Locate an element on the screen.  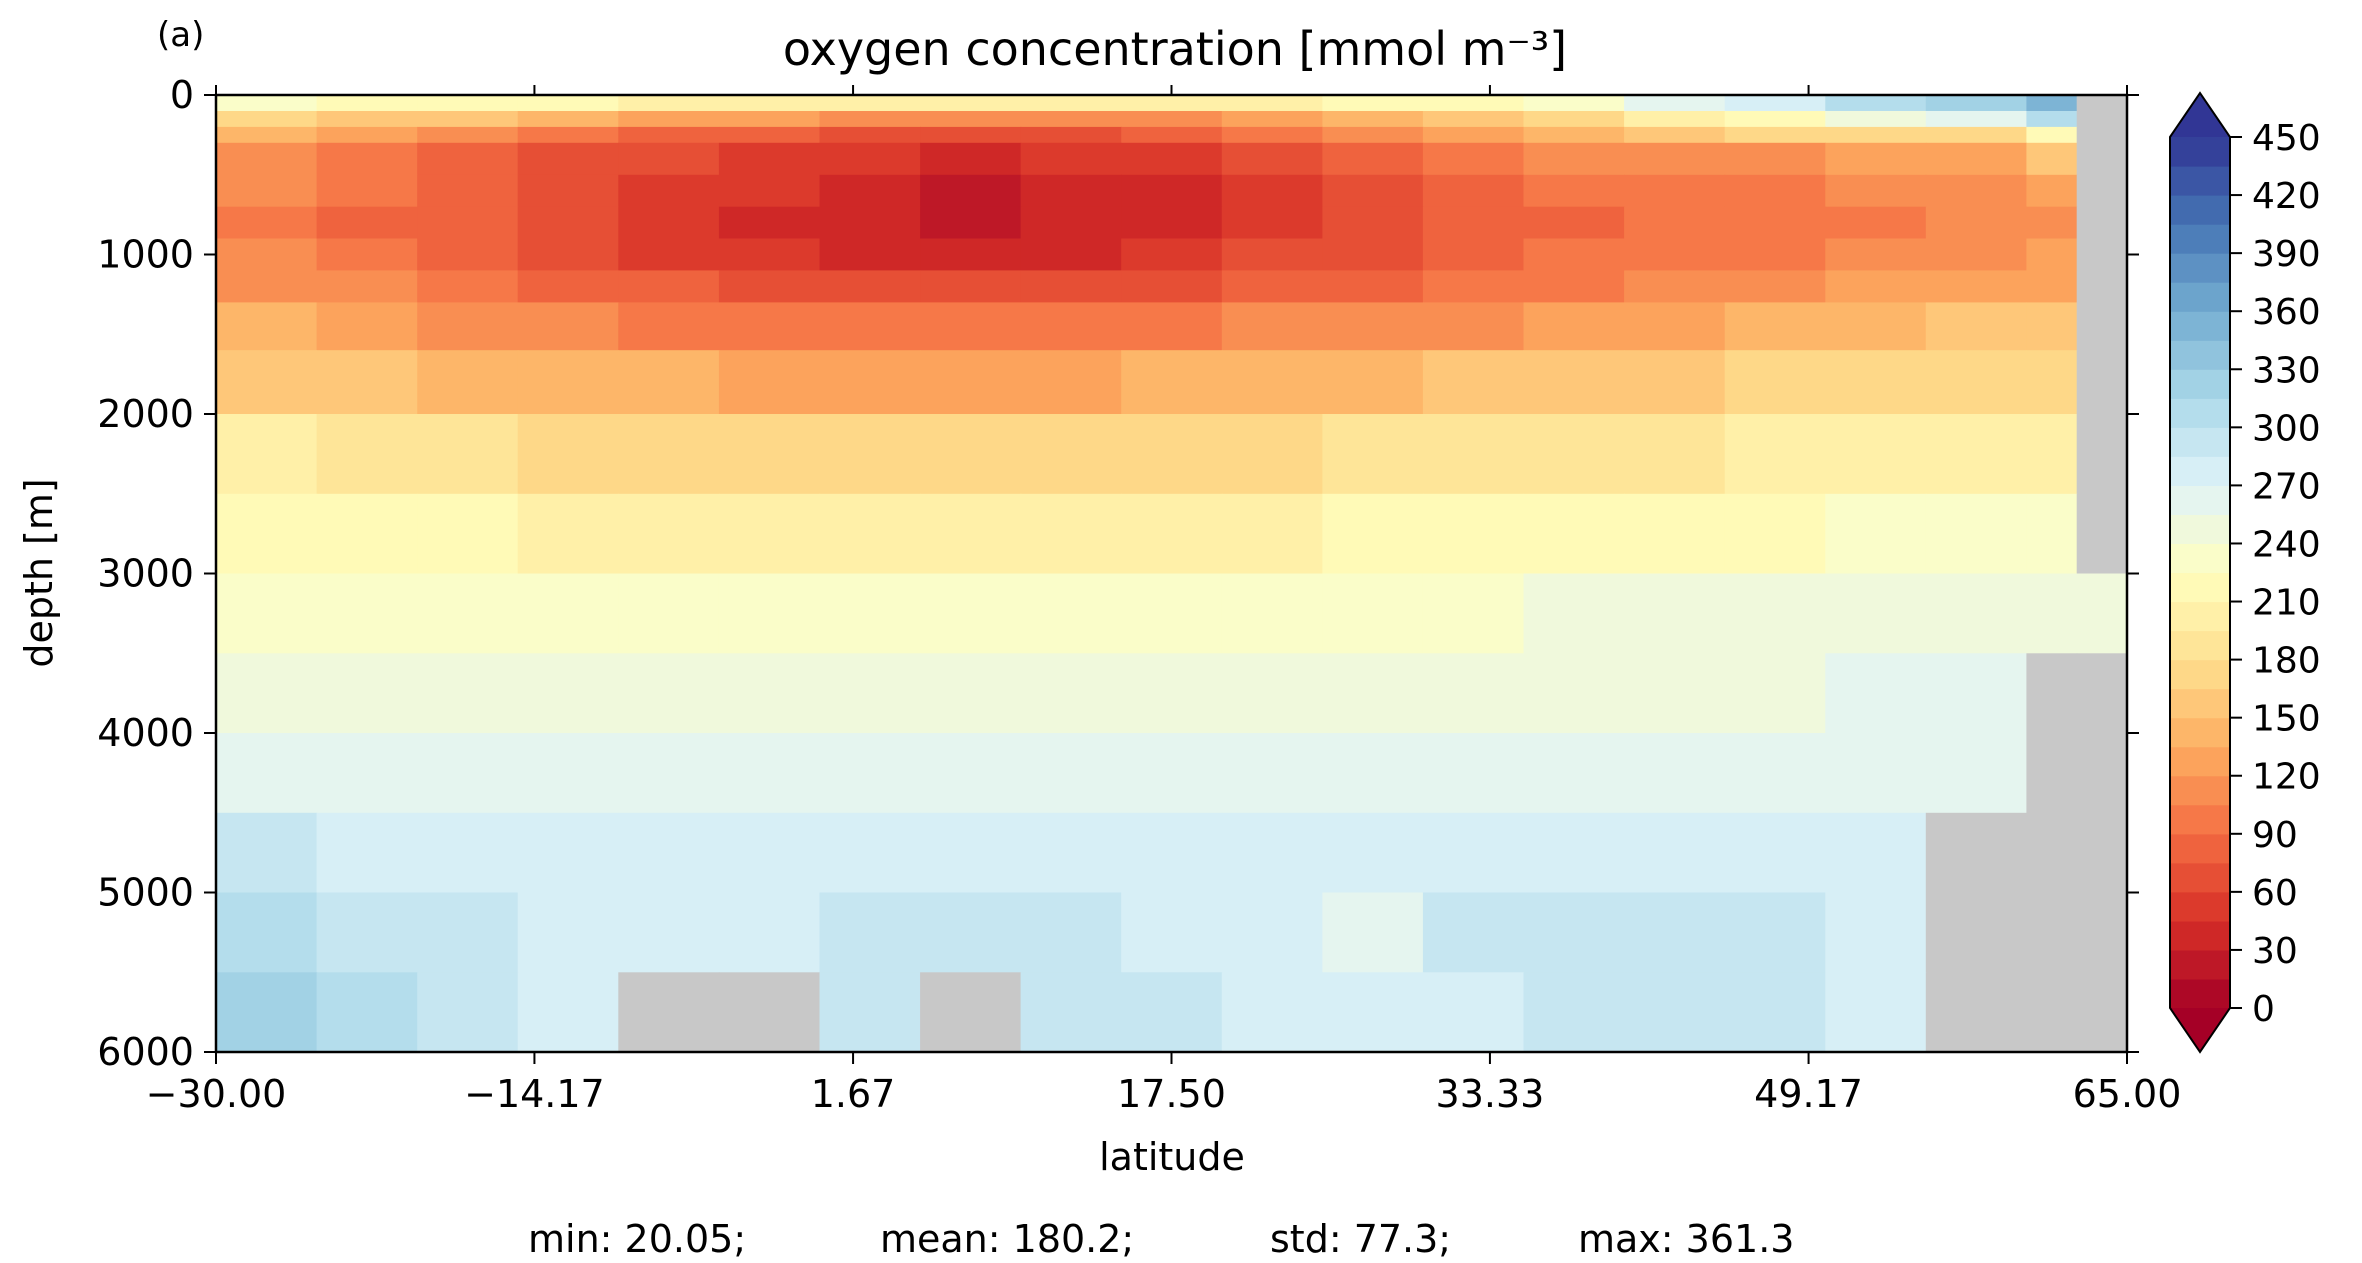
colorbar-under-triangle is located at coordinates (2200, 1030).